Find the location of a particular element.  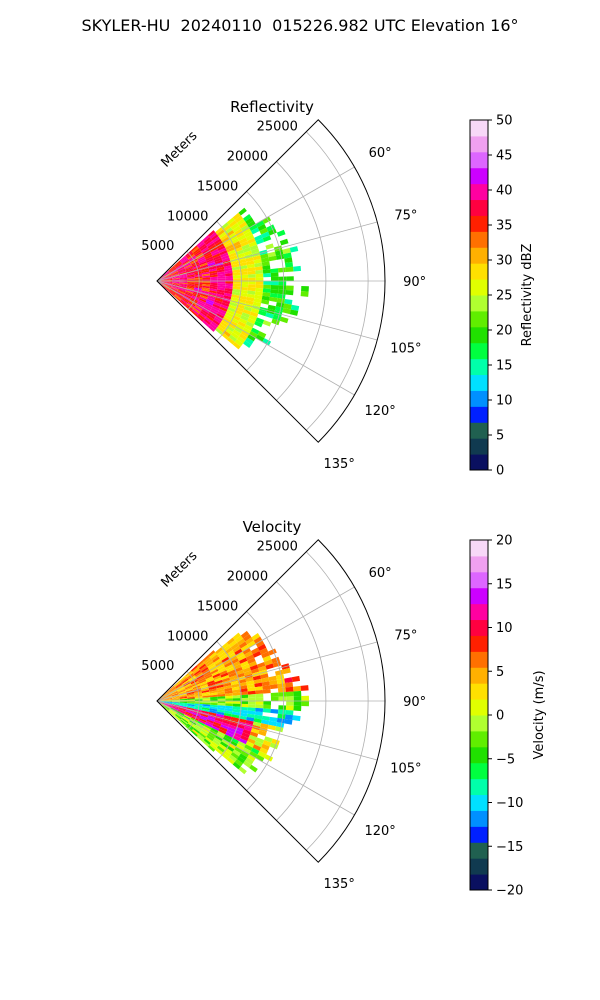

colorbar-tick-label: 10 is located at coordinates (504, 628).